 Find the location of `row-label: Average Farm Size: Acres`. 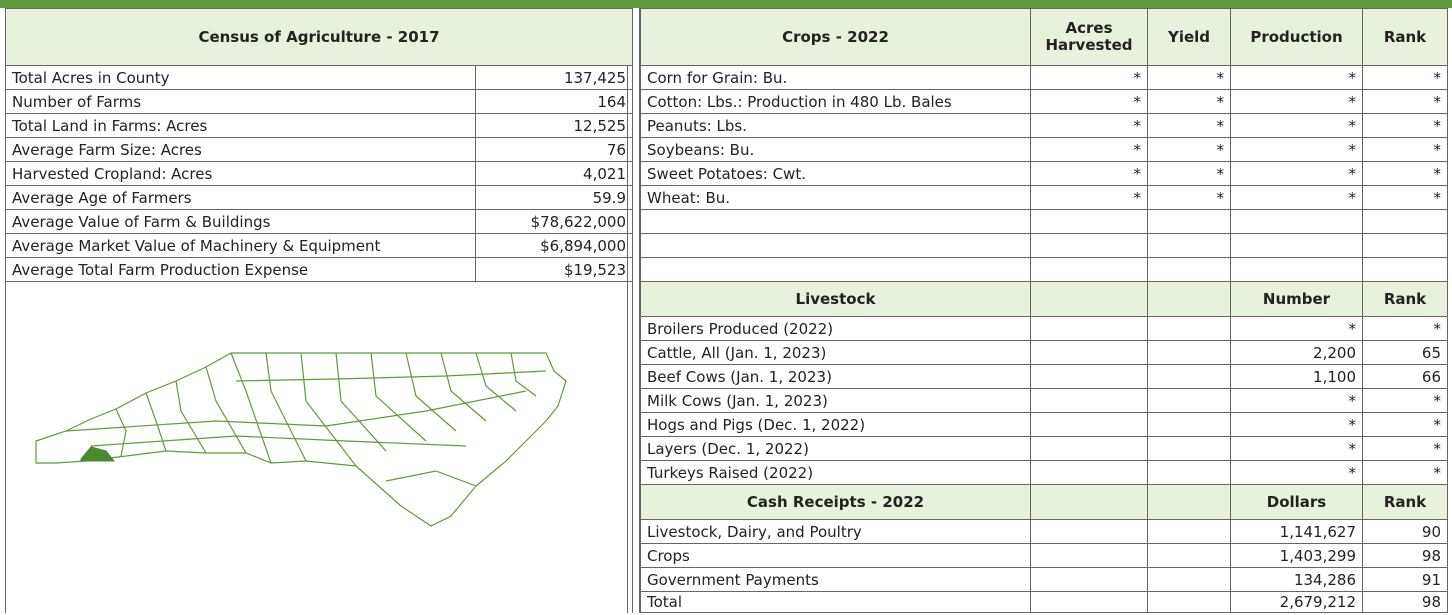

row-label: Average Farm Size: Acres is located at coordinates (240, 149).